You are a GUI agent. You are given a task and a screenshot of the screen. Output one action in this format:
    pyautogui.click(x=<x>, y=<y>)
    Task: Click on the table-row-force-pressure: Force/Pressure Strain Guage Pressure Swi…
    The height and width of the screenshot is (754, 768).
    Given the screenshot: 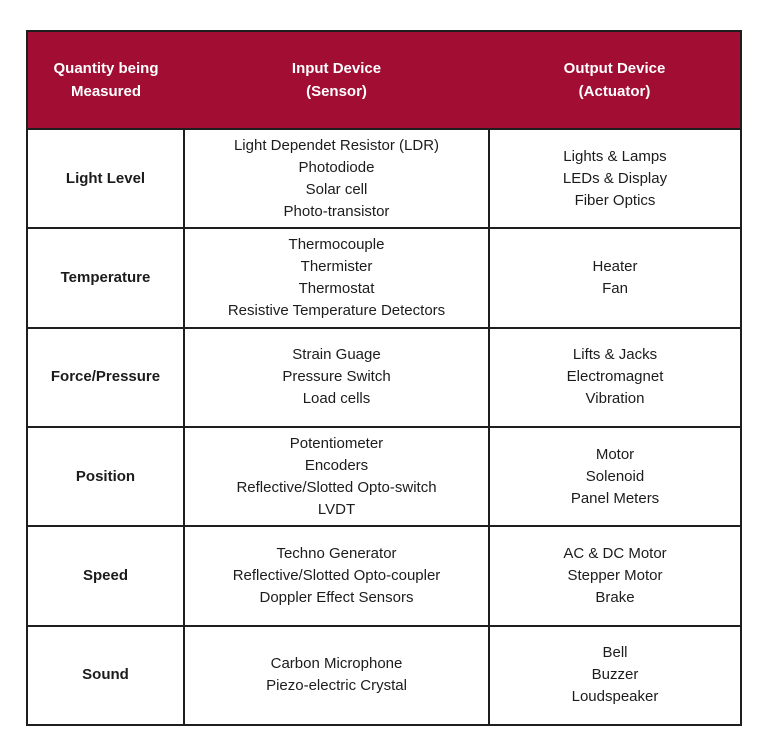 What is the action you would take?
    pyautogui.click(x=384, y=377)
    